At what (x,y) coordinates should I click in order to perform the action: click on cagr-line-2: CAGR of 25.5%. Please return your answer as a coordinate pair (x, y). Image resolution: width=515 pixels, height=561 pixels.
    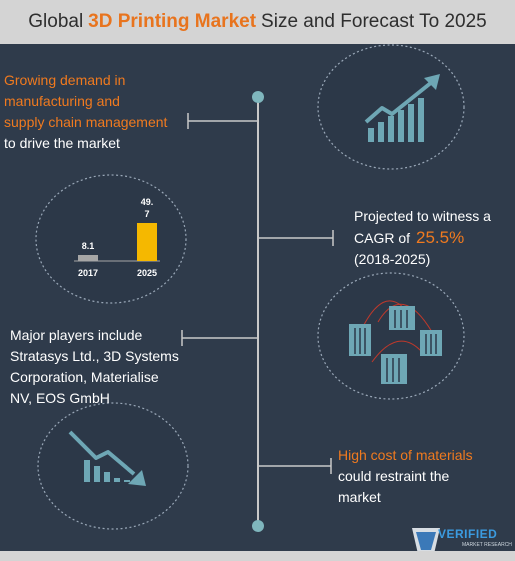
    Looking at the image, I should click on (422, 238).